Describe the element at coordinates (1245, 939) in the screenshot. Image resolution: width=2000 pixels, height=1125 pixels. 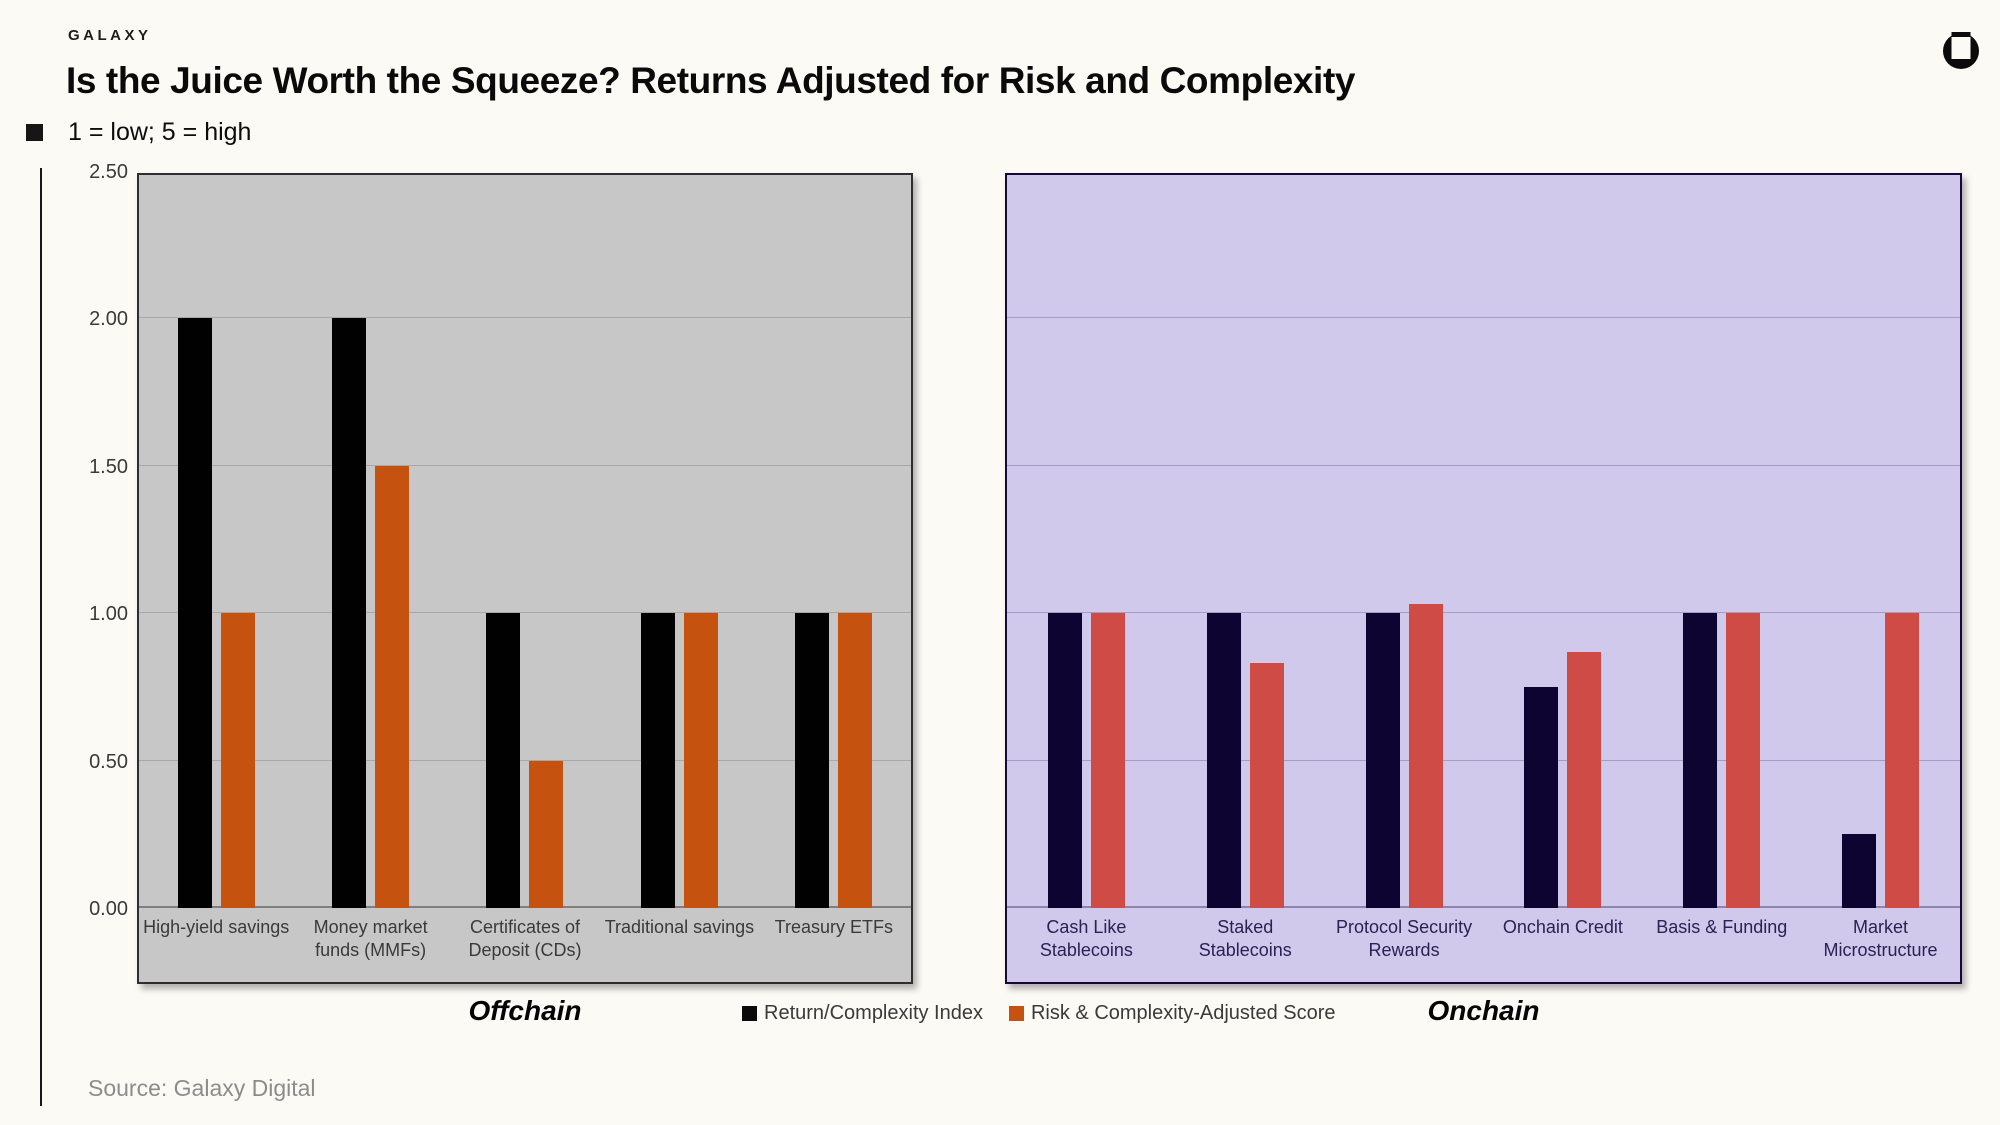
I see `category-label: Staked Stablecoins` at that location.